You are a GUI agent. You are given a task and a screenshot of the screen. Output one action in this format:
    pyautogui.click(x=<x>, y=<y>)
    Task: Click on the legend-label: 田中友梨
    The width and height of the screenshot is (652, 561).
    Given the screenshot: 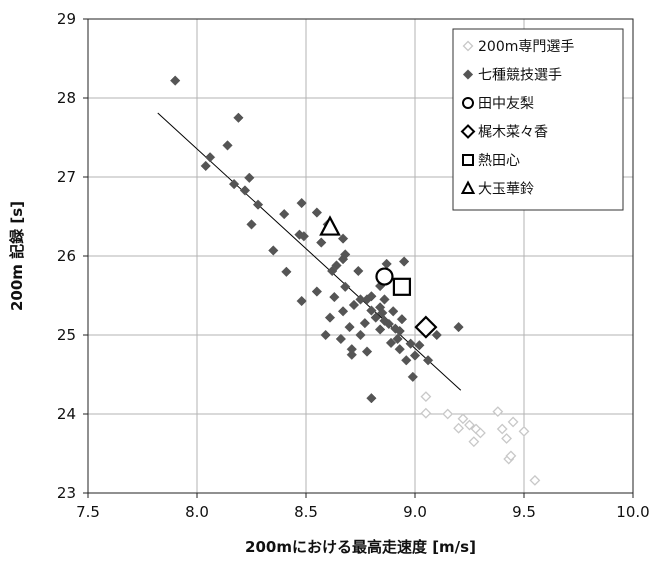 What is the action you would take?
    pyautogui.click(x=506, y=104)
    